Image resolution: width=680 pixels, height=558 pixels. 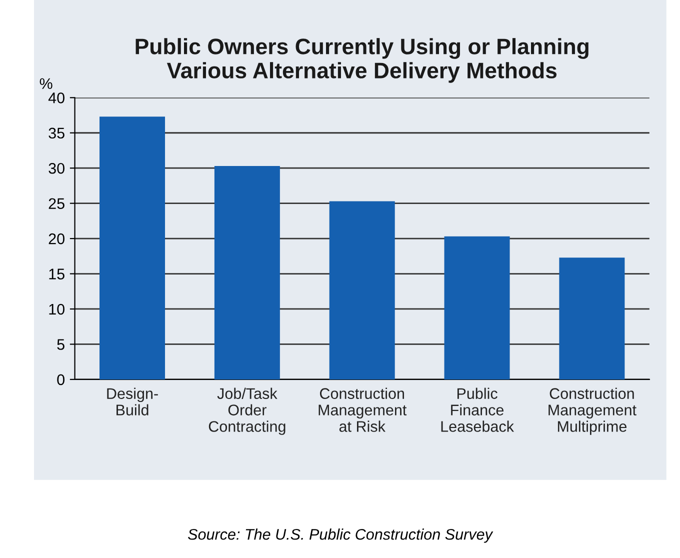 I want to click on y-axis-title: %, so click(x=46, y=83).